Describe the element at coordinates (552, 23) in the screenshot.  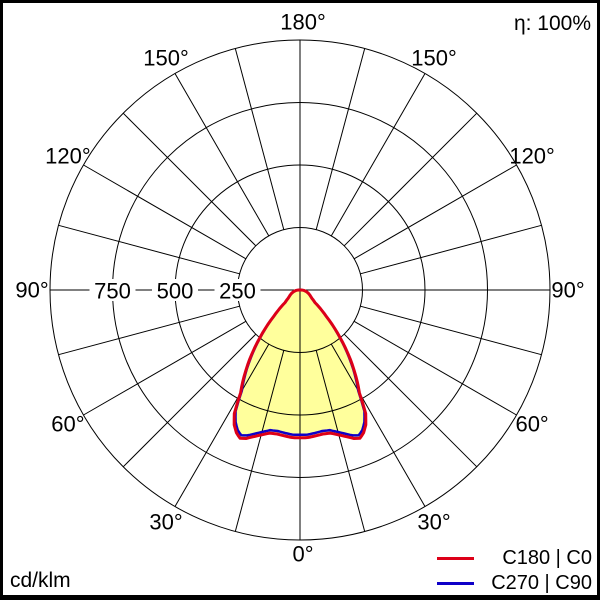
I see `efficiency-label: η: 100%` at that location.